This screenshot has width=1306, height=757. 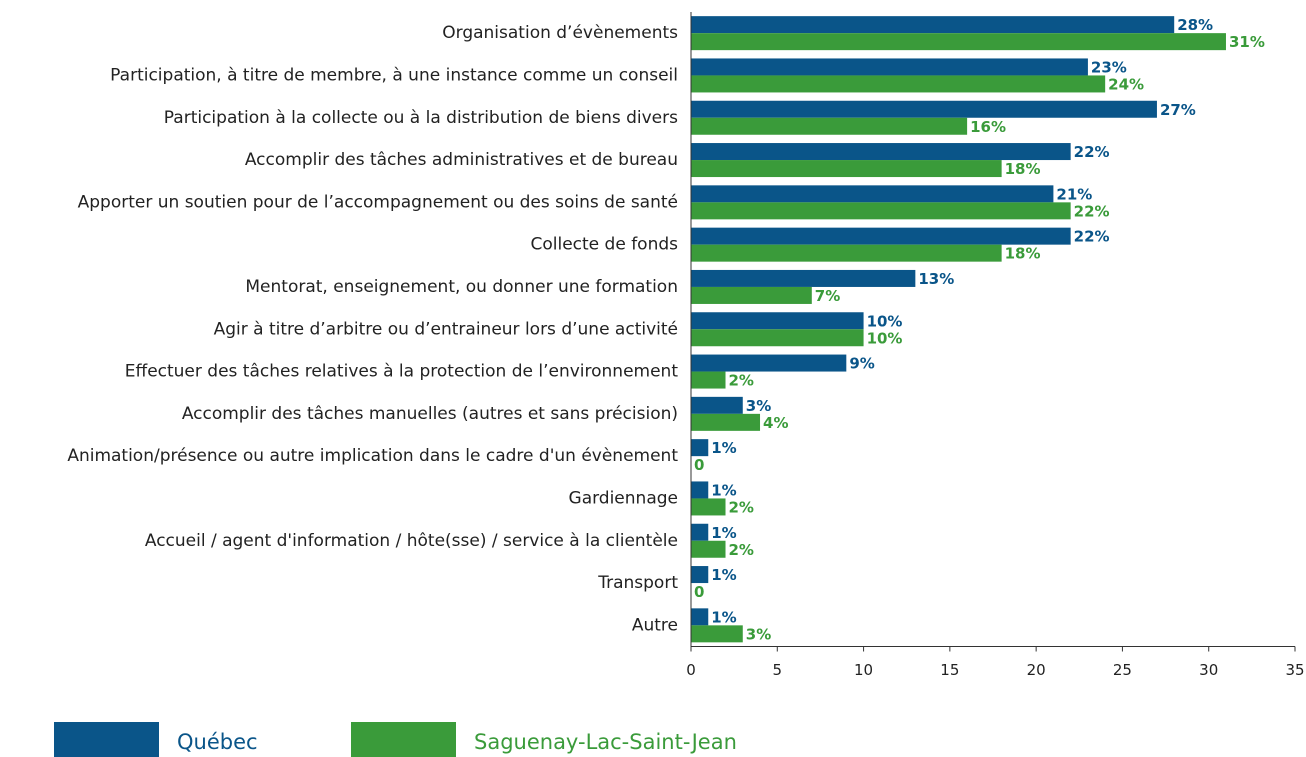 I want to click on value-label: 16%, so click(x=988, y=127).